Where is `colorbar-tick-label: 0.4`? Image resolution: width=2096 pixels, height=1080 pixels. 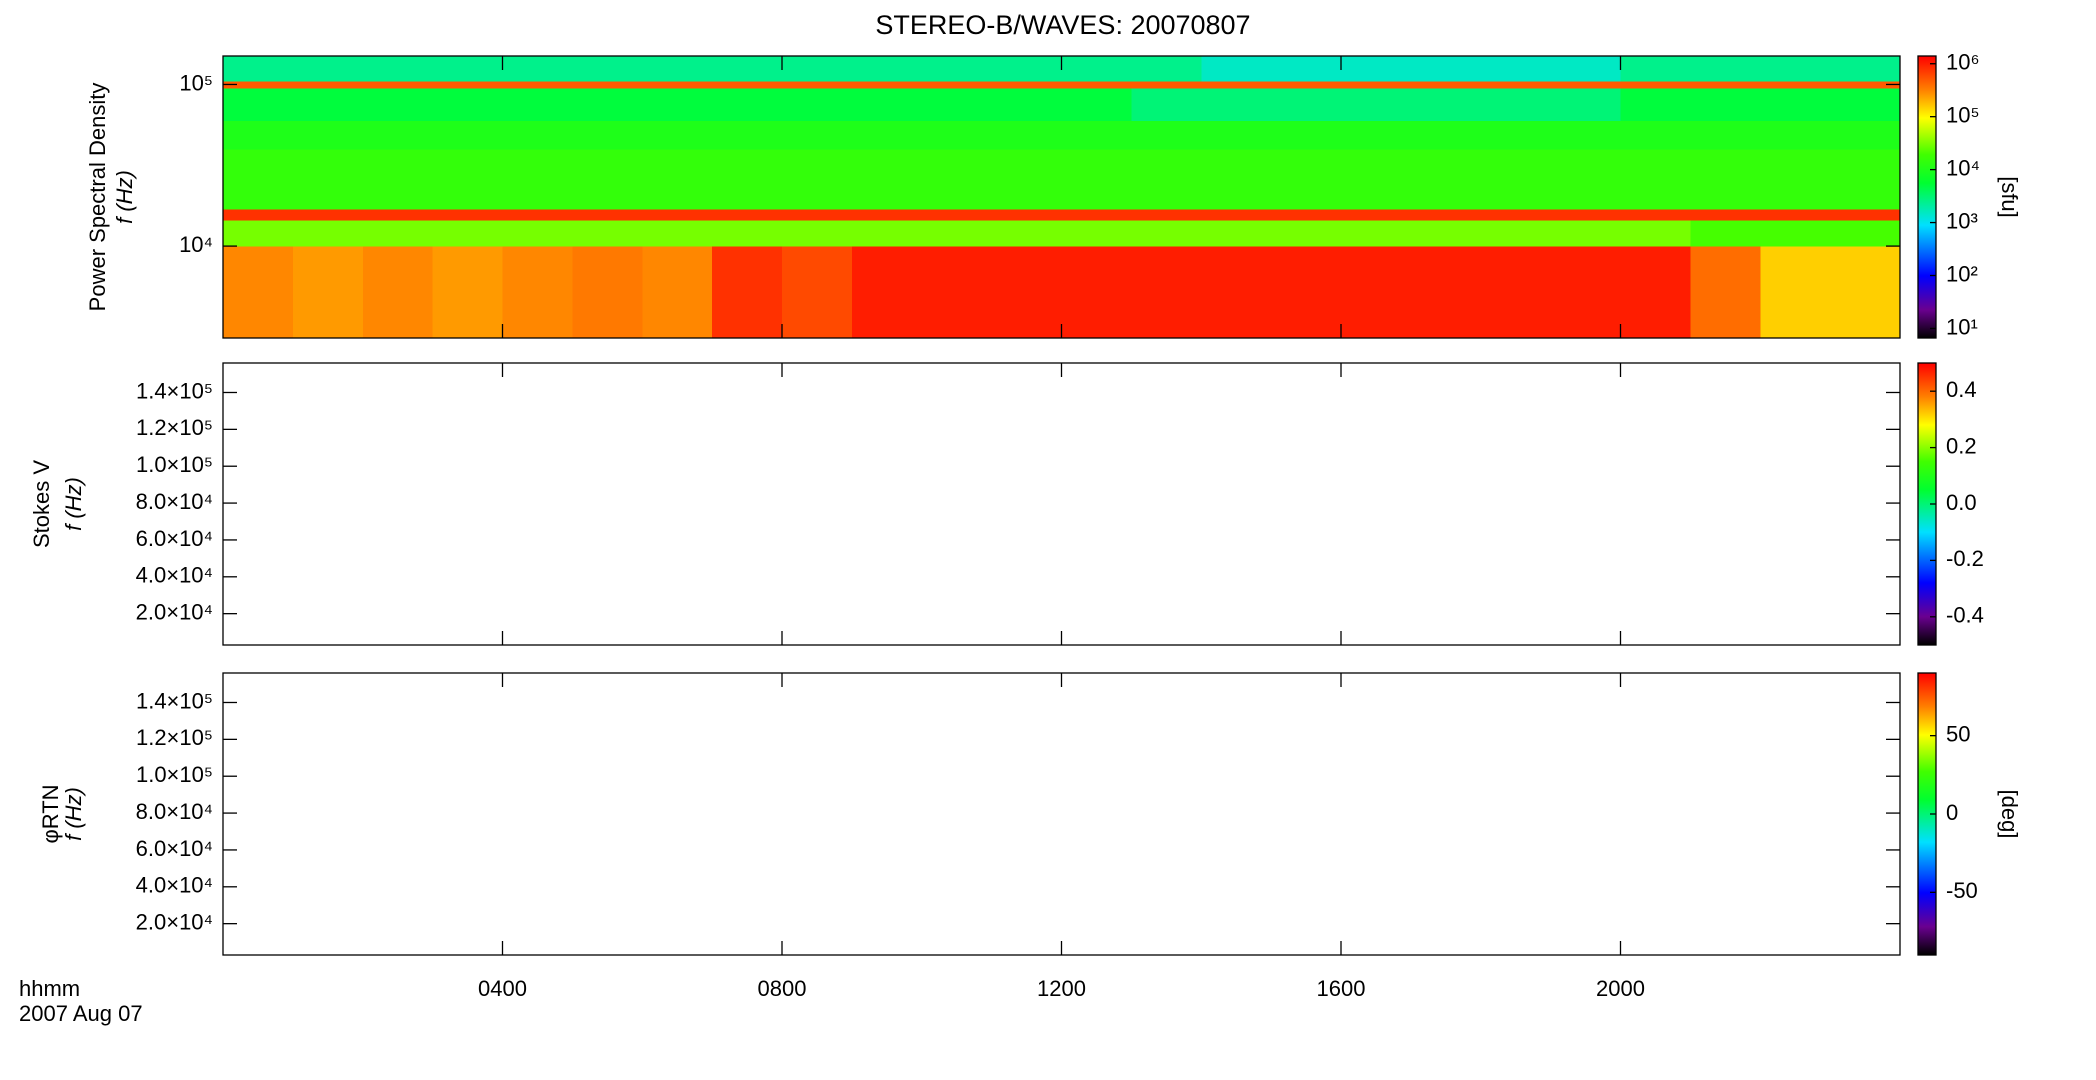
colorbar-tick-label: 0.4 is located at coordinates (1961, 389).